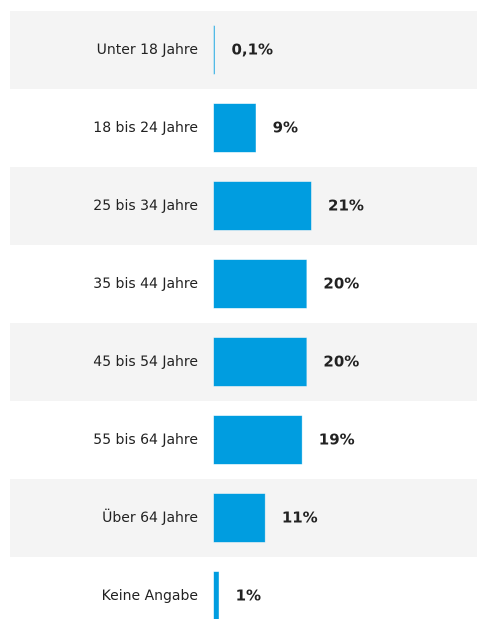 The image size is (487, 619). I want to click on value-label: 11%, so click(300, 518).